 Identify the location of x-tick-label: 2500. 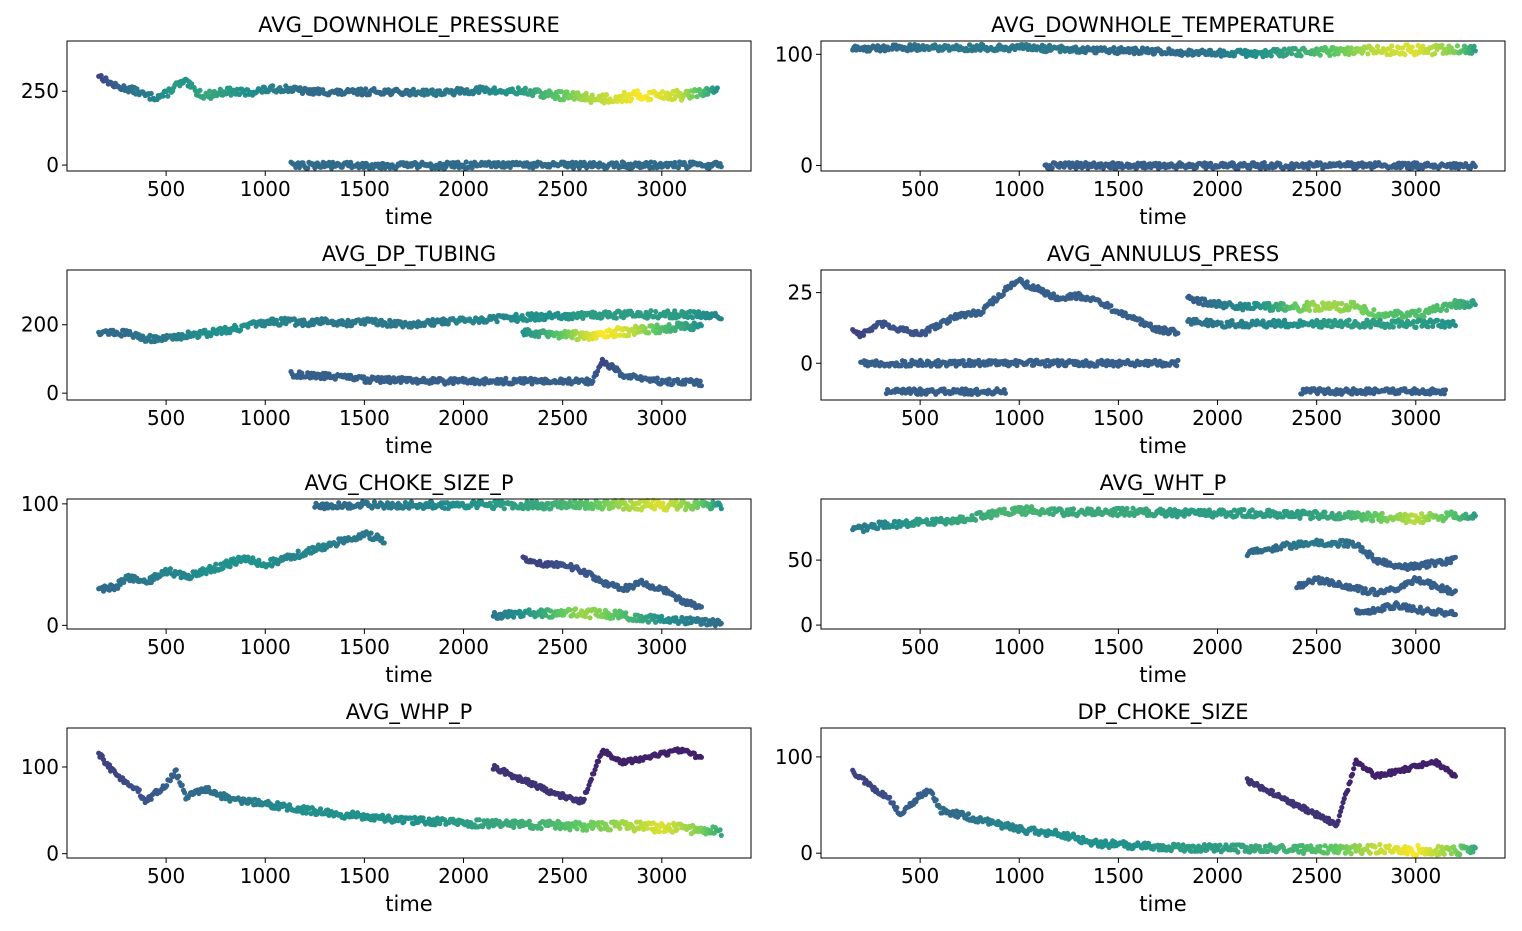
(562, 418).